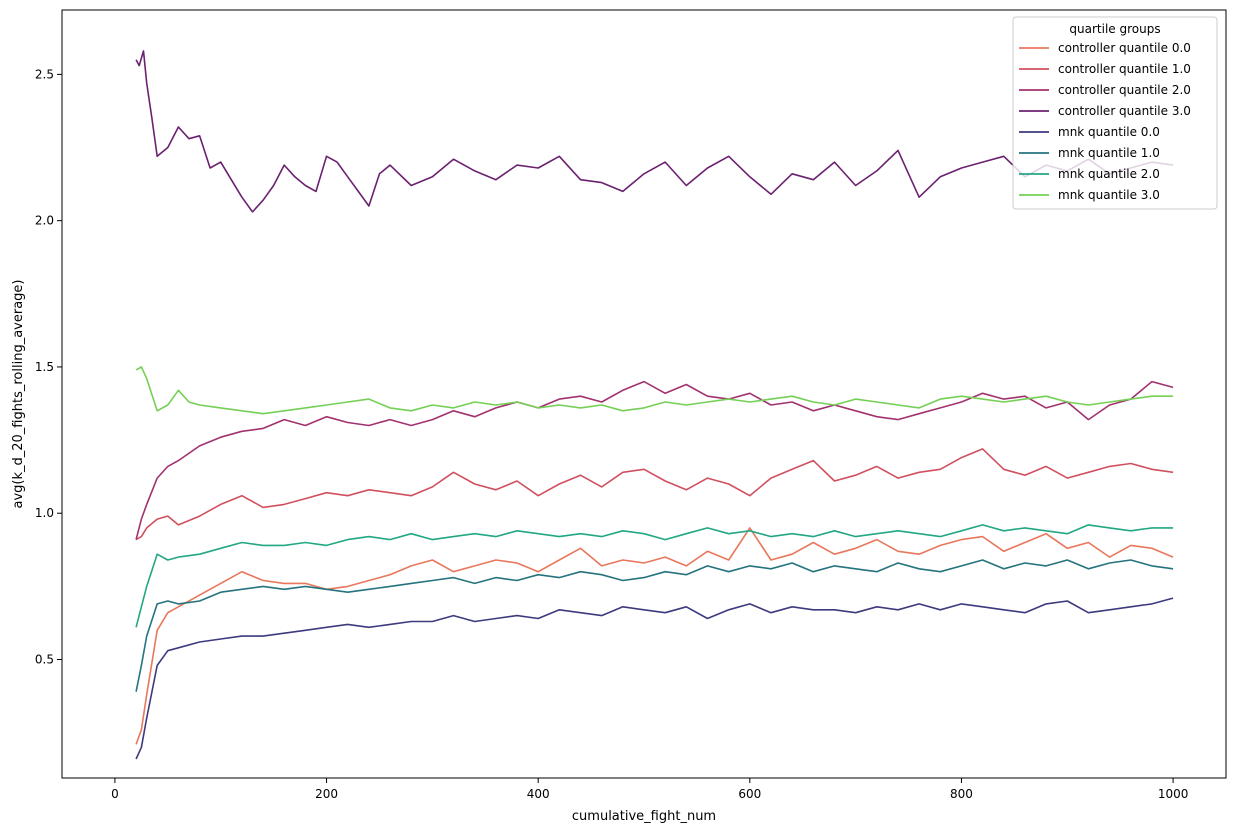 The image size is (1233, 833). Describe the element at coordinates (1124, 48) in the screenshot. I see `legend-label: controller quantile 0.0` at that location.